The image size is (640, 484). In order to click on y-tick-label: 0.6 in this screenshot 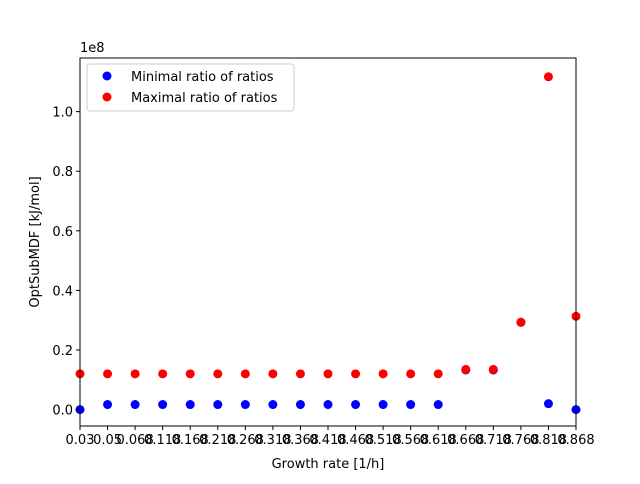, I will do `click(62, 232)`.